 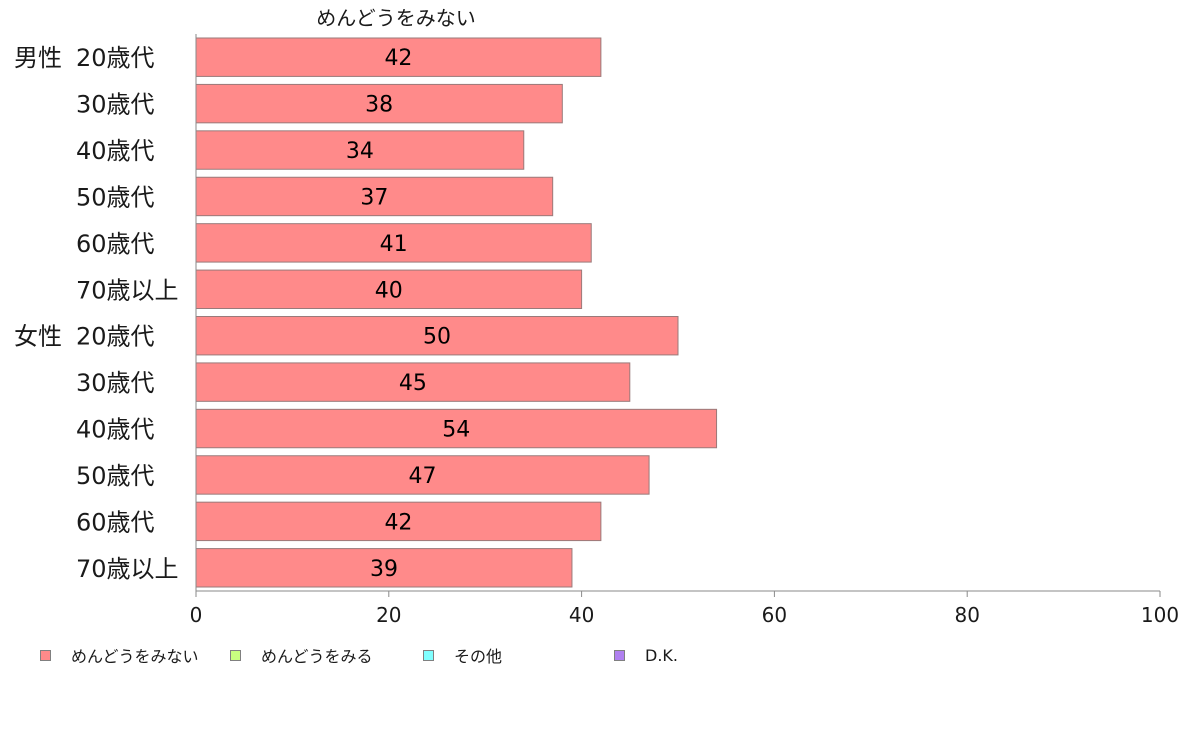 What do you see at coordinates (396, 18) in the screenshot?
I see `chart-title: めんどうをみない` at bounding box center [396, 18].